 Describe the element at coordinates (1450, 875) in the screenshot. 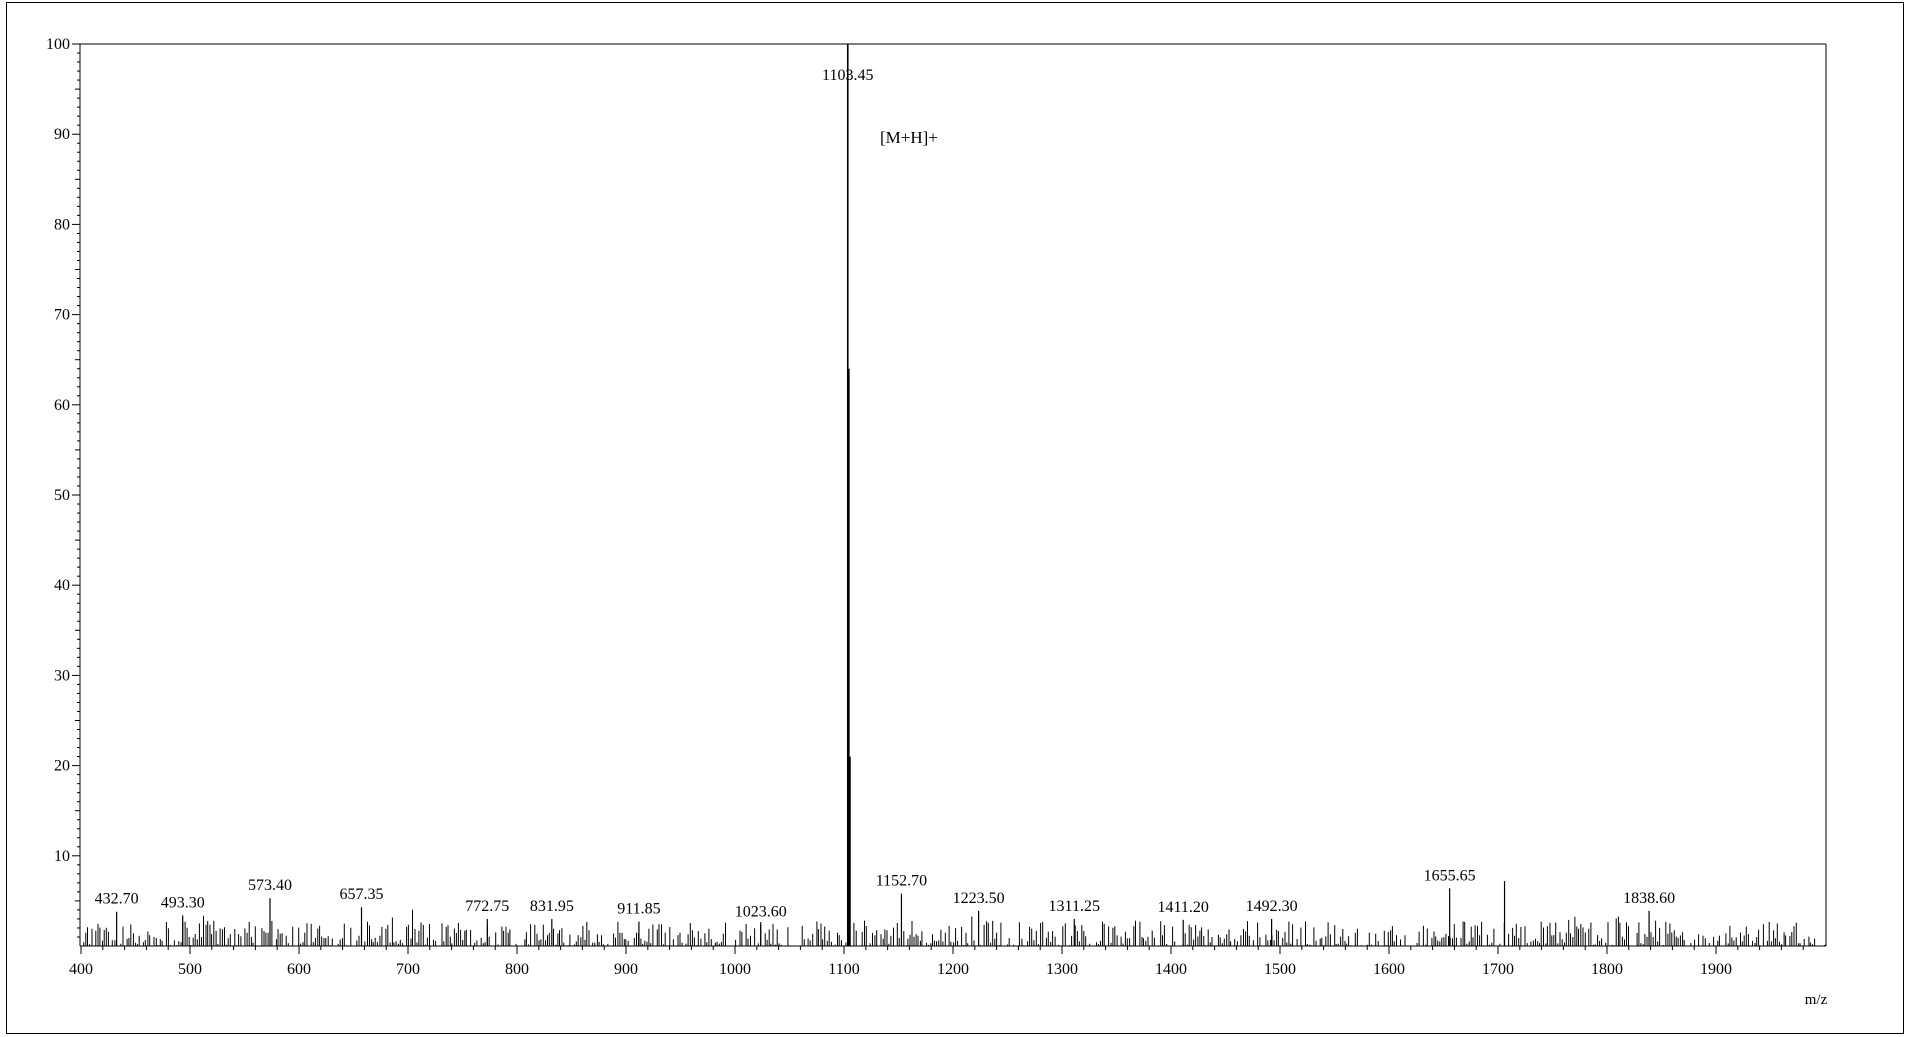

I see `peak-label: 1655.65` at that location.